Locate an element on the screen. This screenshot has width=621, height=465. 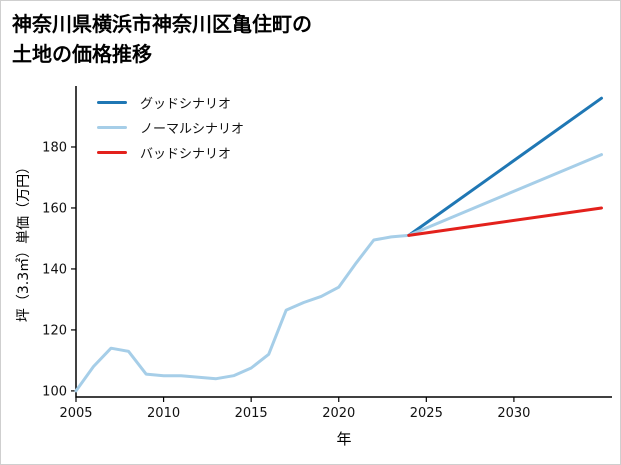
series-line-good-scenario is located at coordinates (505, 166).